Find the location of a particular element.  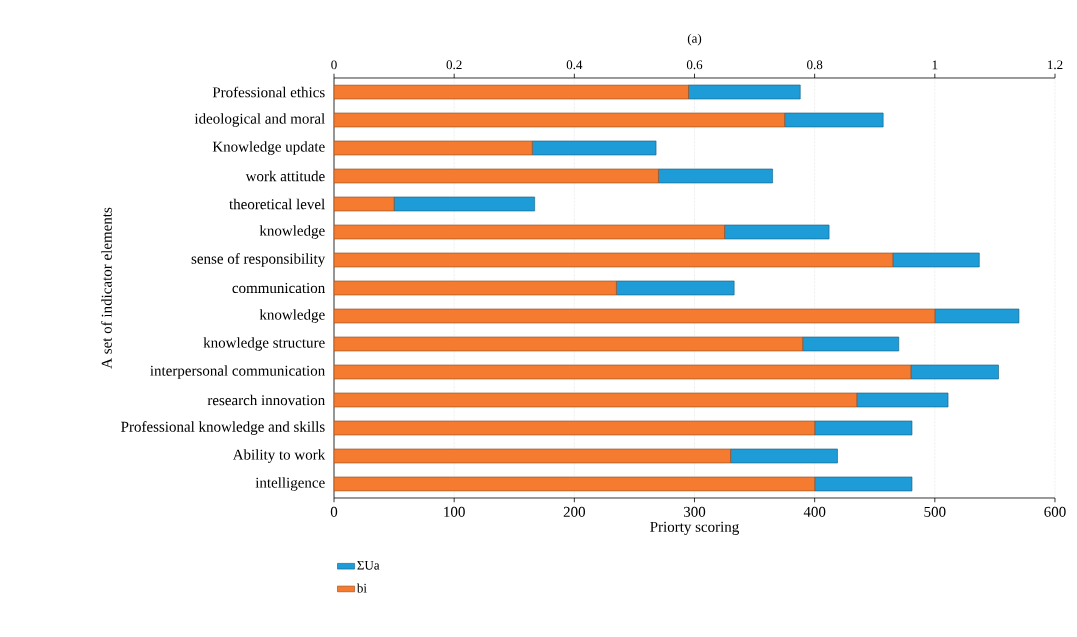

x2-tick-label: 1 is located at coordinates (935, 65).